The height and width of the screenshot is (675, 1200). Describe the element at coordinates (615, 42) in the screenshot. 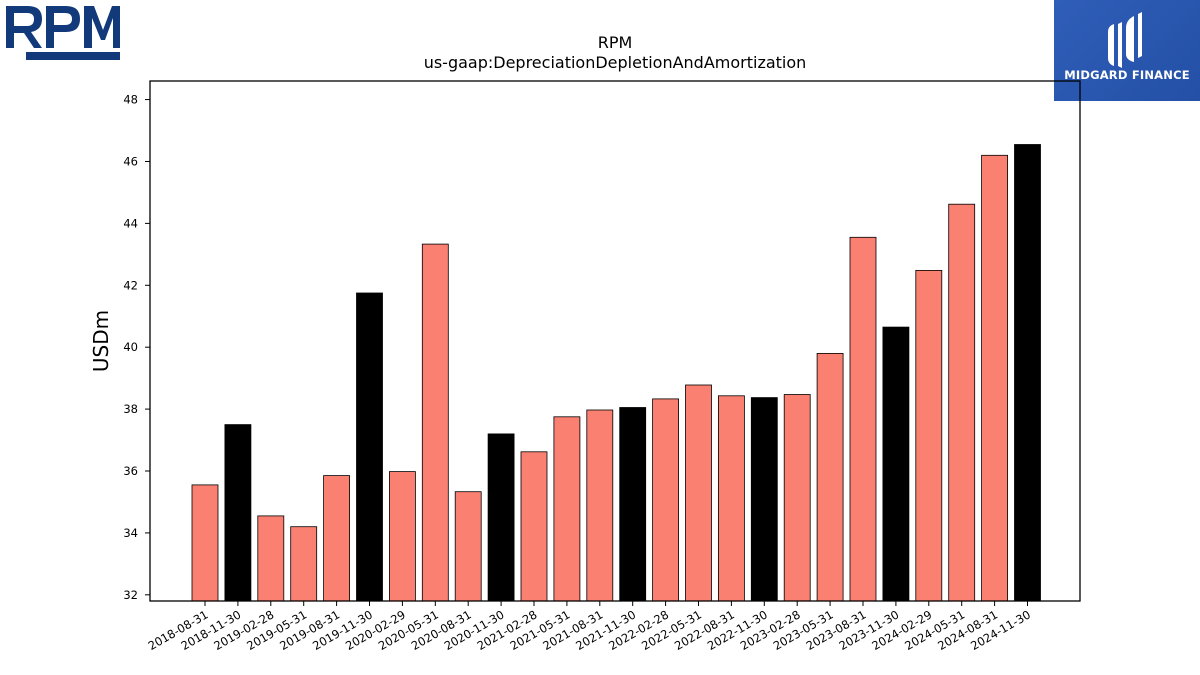

I see `chart-title: RPM` at that location.